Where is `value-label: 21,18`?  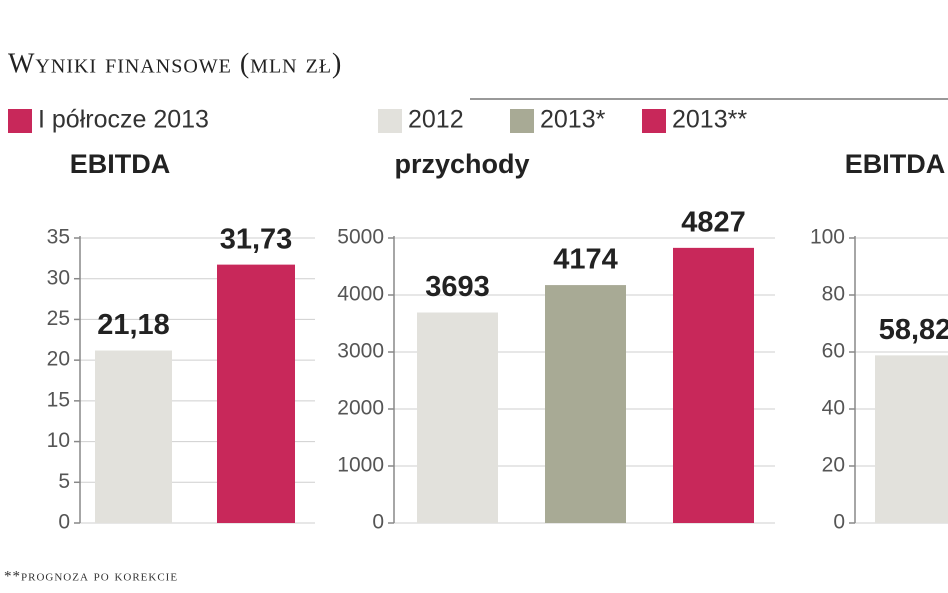
value-label: 21,18 is located at coordinates (133, 325).